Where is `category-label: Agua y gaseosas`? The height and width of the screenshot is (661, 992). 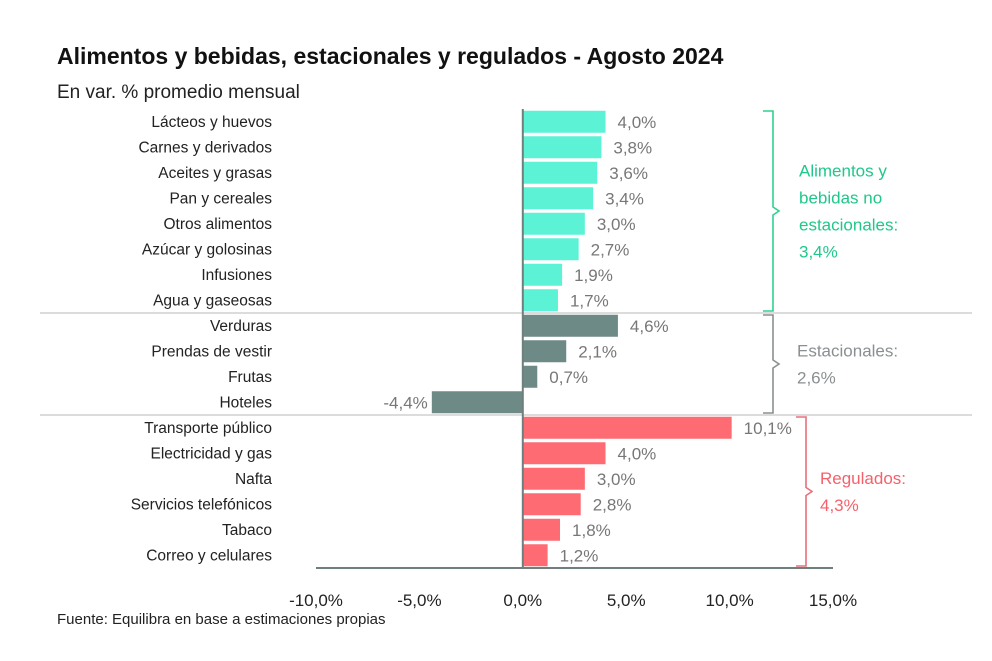 category-label: Agua y gaseosas is located at coordinates (212, 300).